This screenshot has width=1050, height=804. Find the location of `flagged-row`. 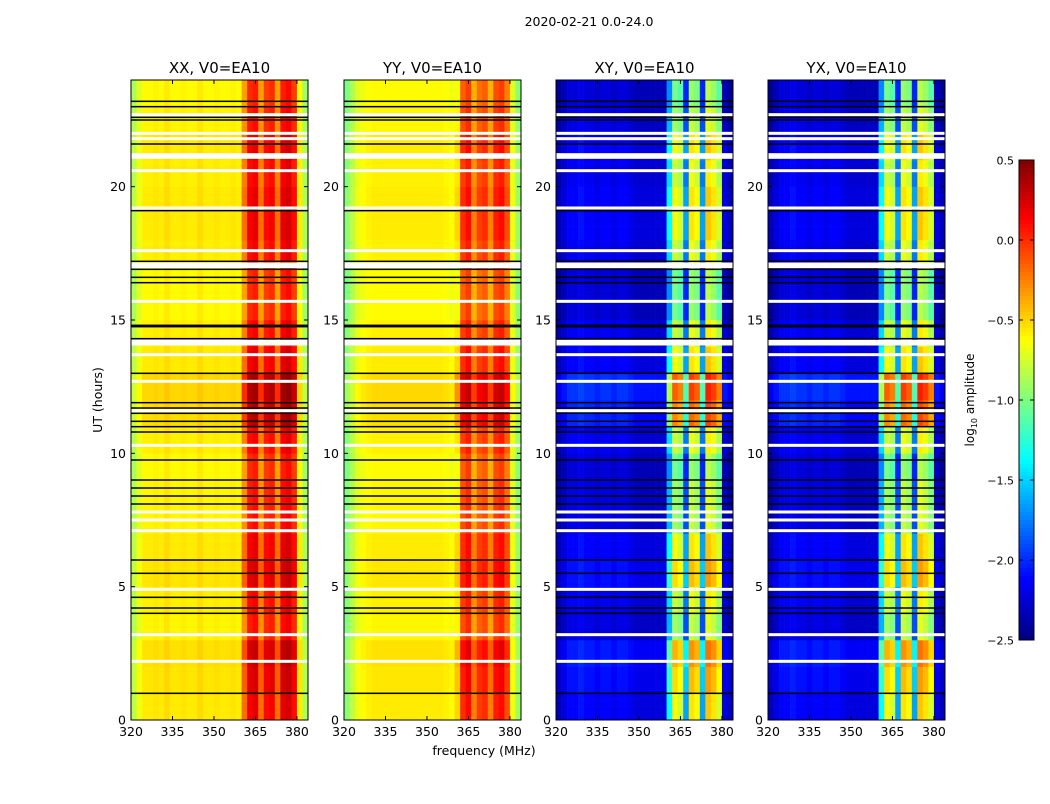

flagged-row is located at coordinates (432, 589).